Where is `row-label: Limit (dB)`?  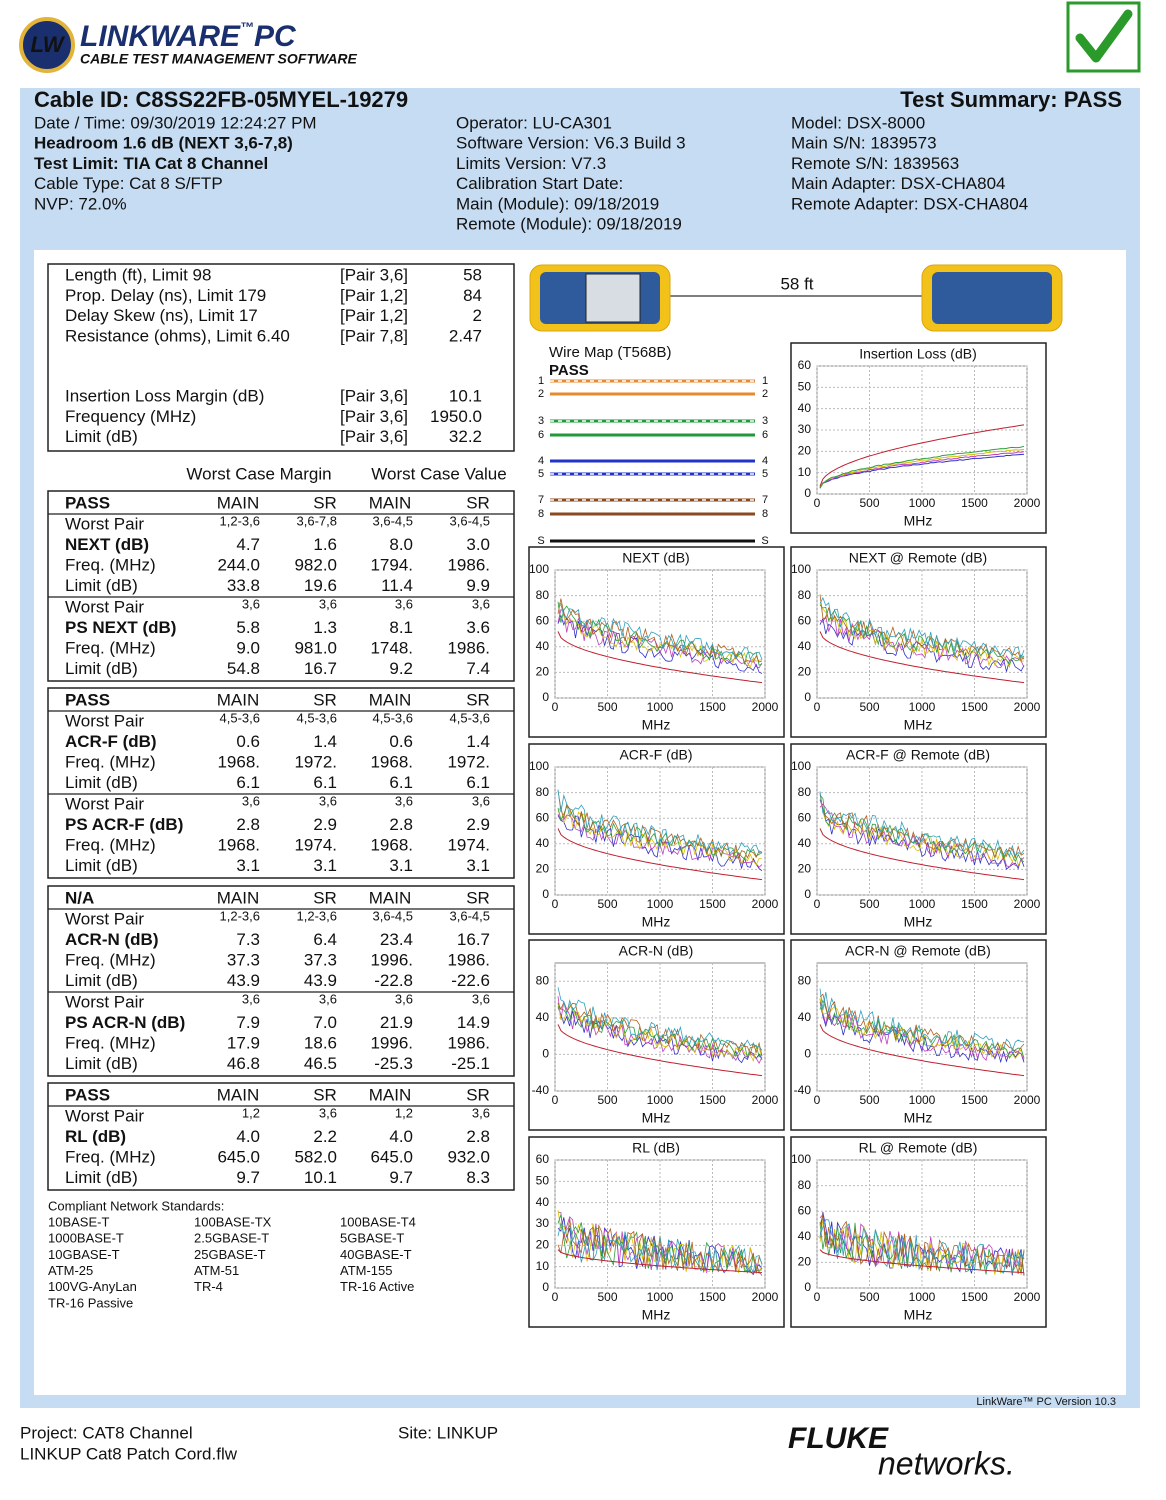 row-label: Limit (dB) is located at coordinates (101, 865).